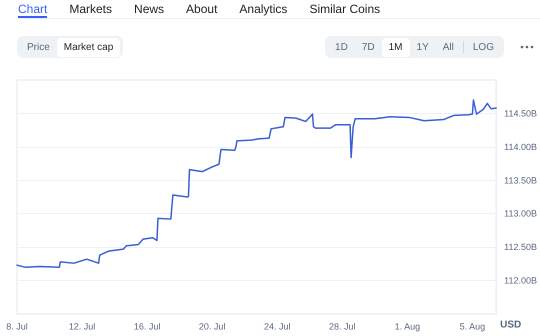  What do you see at coordinates (423, 47) in the screenshot?
I see `text: 1Y` at bounding box center [423, 47].